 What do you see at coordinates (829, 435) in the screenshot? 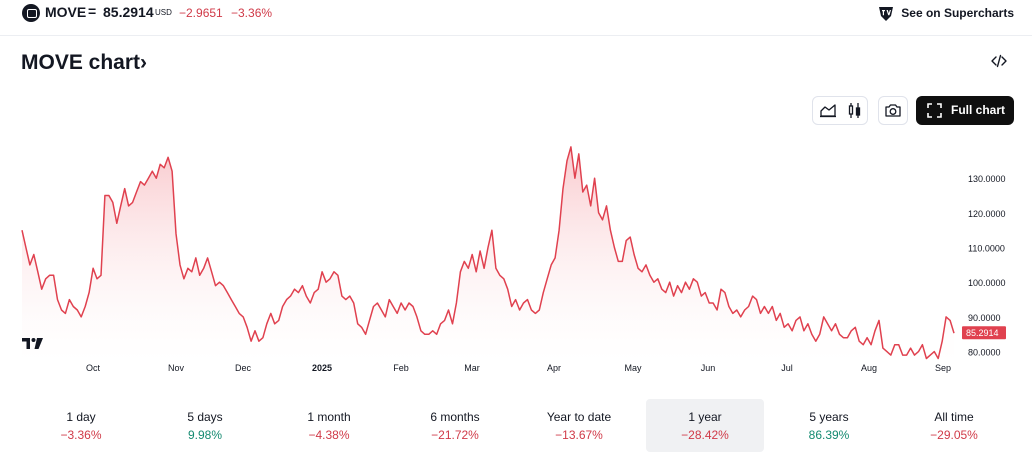
I see `period-change: 86.39%` at bounding box center [829, 435].